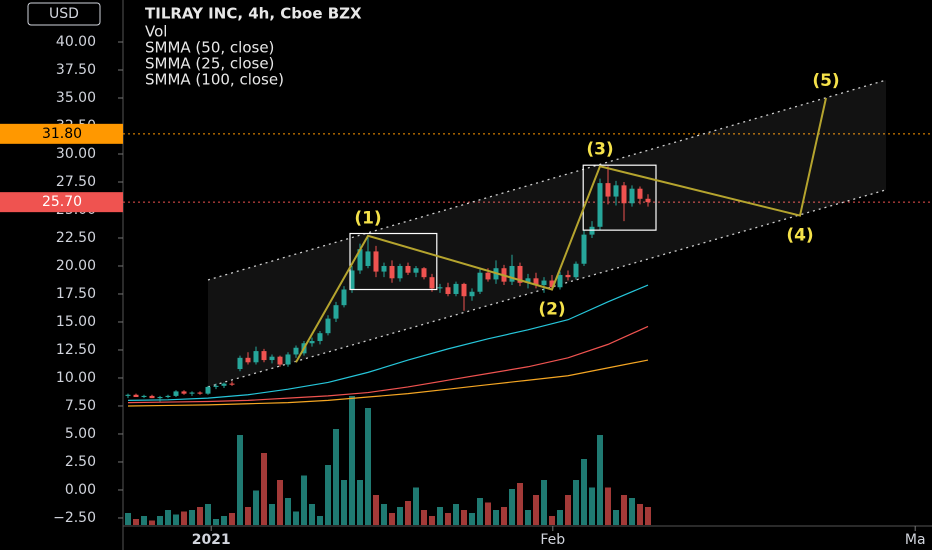 This screenshot has width=932, height=550. What do you see at coordinates (76, 182) in the screenshot?
I see `y-tick-label: 27.50` at bounding box center [76, 182].